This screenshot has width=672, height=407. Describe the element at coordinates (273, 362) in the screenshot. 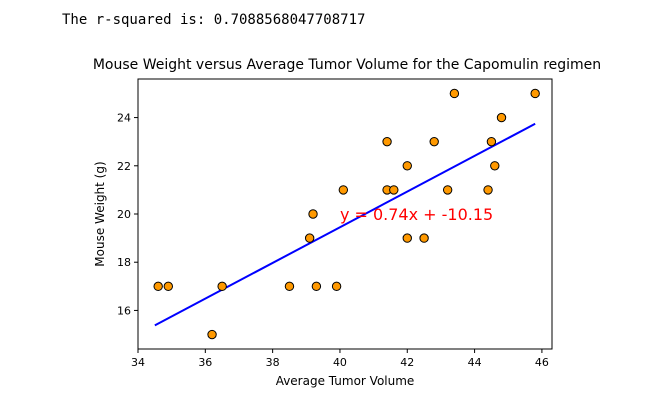

I see `x-tick-label: 38` at that location.